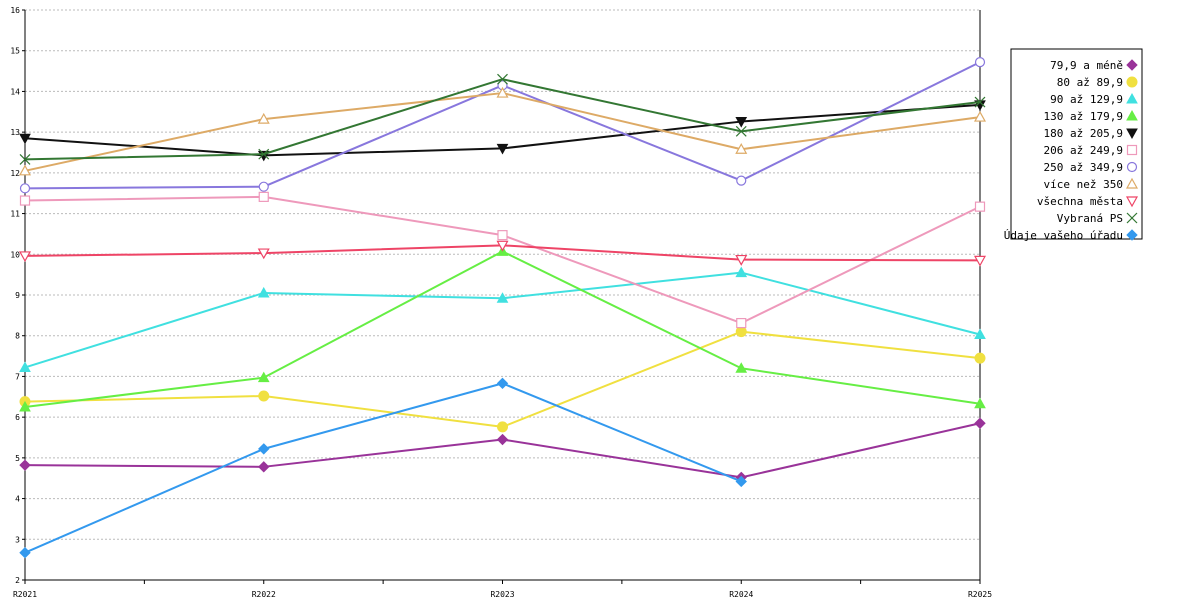  I want to click on y-tick-label: 16, so click(15, 10).